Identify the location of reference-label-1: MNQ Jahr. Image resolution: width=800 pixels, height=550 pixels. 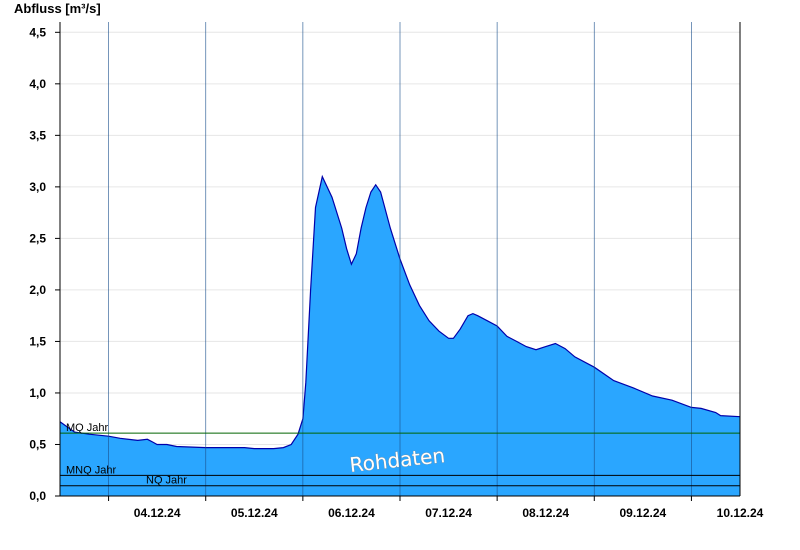
(91, 470).